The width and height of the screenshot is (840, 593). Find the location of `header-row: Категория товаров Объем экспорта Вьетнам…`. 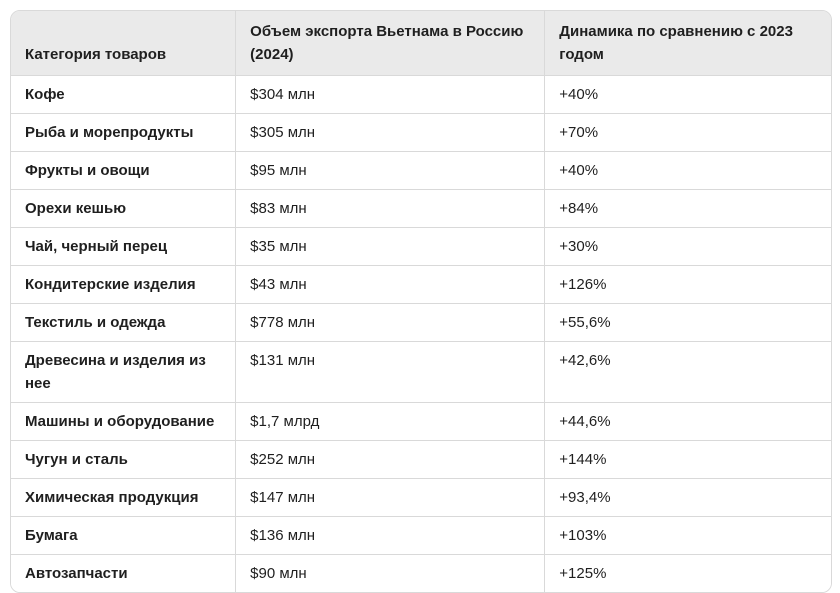

header-row: Категория товаров Объем экспорта Вьетнам… is located at coordinates (421, 43).